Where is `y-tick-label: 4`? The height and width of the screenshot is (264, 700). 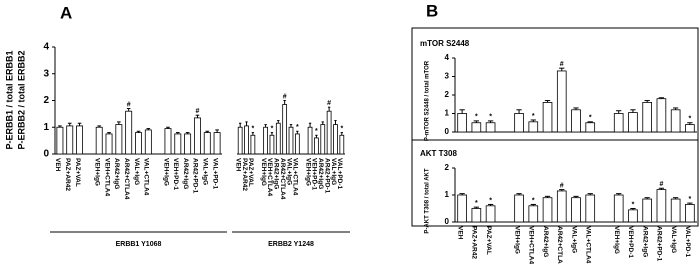 y-tick-label: 4 is located at coordinates (46, 47).